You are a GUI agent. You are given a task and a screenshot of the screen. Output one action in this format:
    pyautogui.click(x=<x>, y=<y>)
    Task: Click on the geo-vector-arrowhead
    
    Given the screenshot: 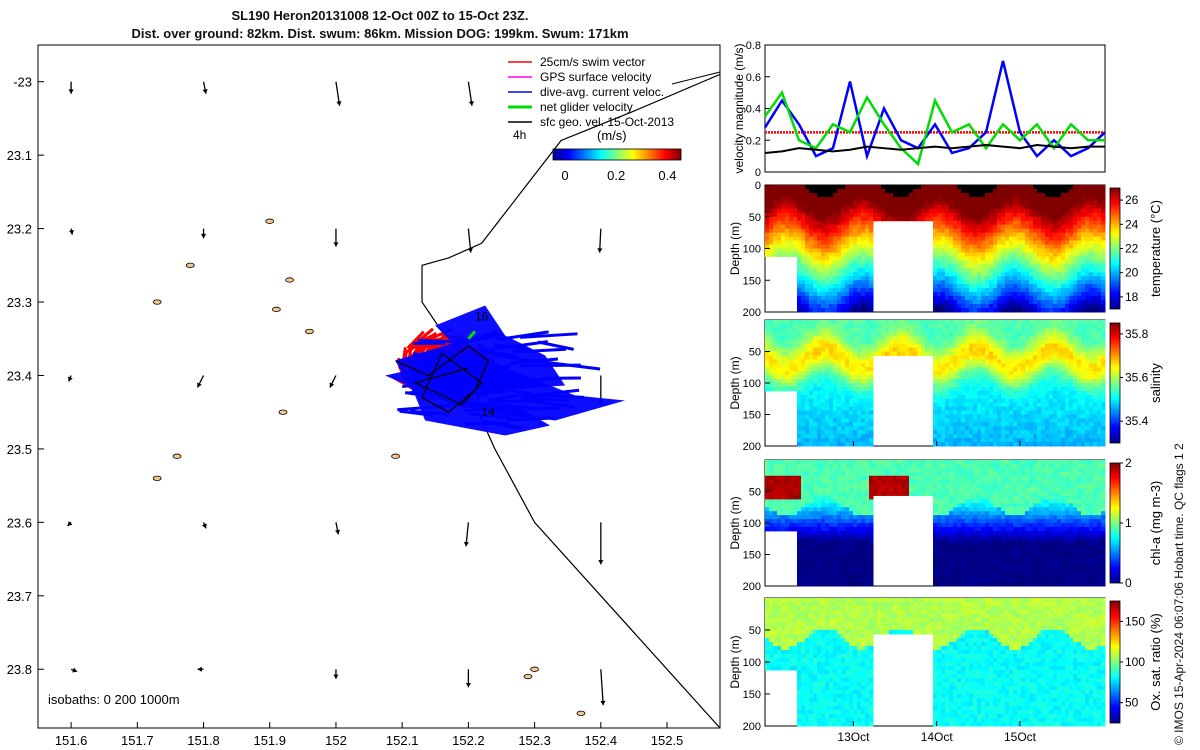 What is the action you would take?
    pyautogui.click(x=336, y=676)
    